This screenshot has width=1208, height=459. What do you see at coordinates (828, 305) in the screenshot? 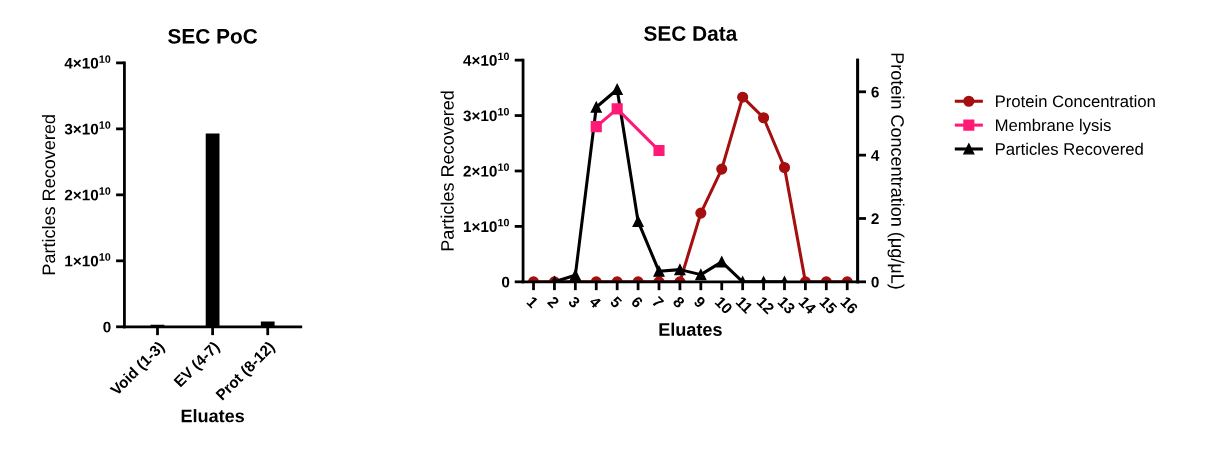
I see `x-tick-label: 15` at bounding box center [828, 305].